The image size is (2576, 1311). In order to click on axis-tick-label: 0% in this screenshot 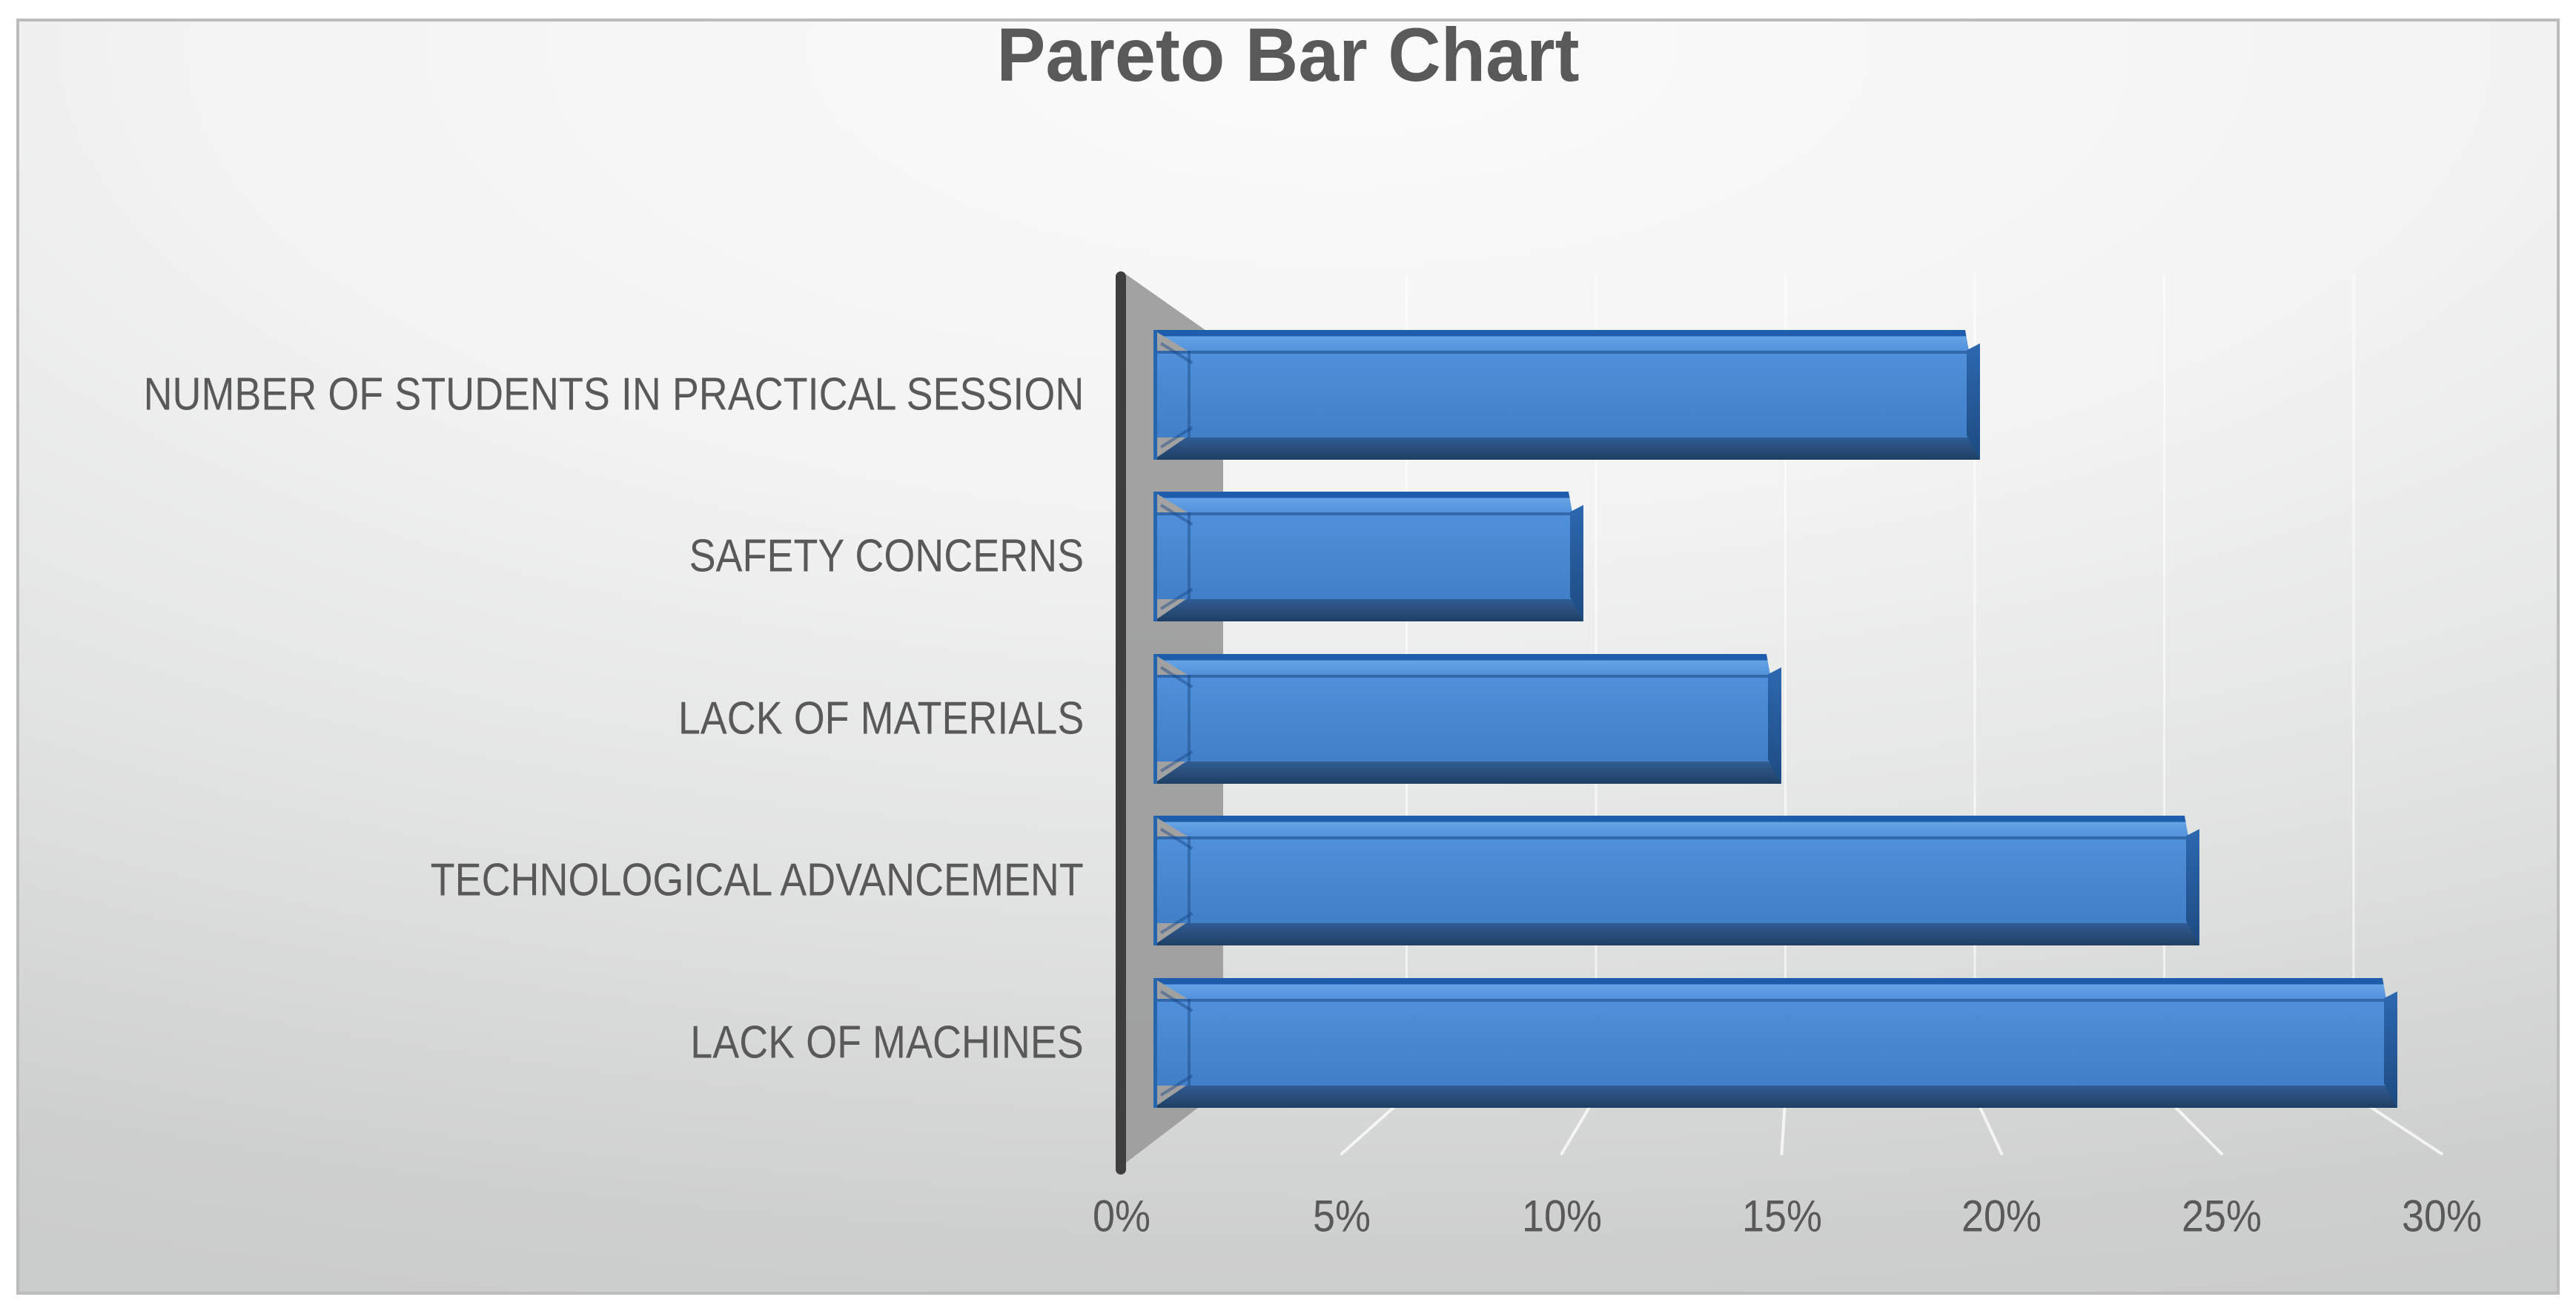, I will do `click(1121, 1216)`.